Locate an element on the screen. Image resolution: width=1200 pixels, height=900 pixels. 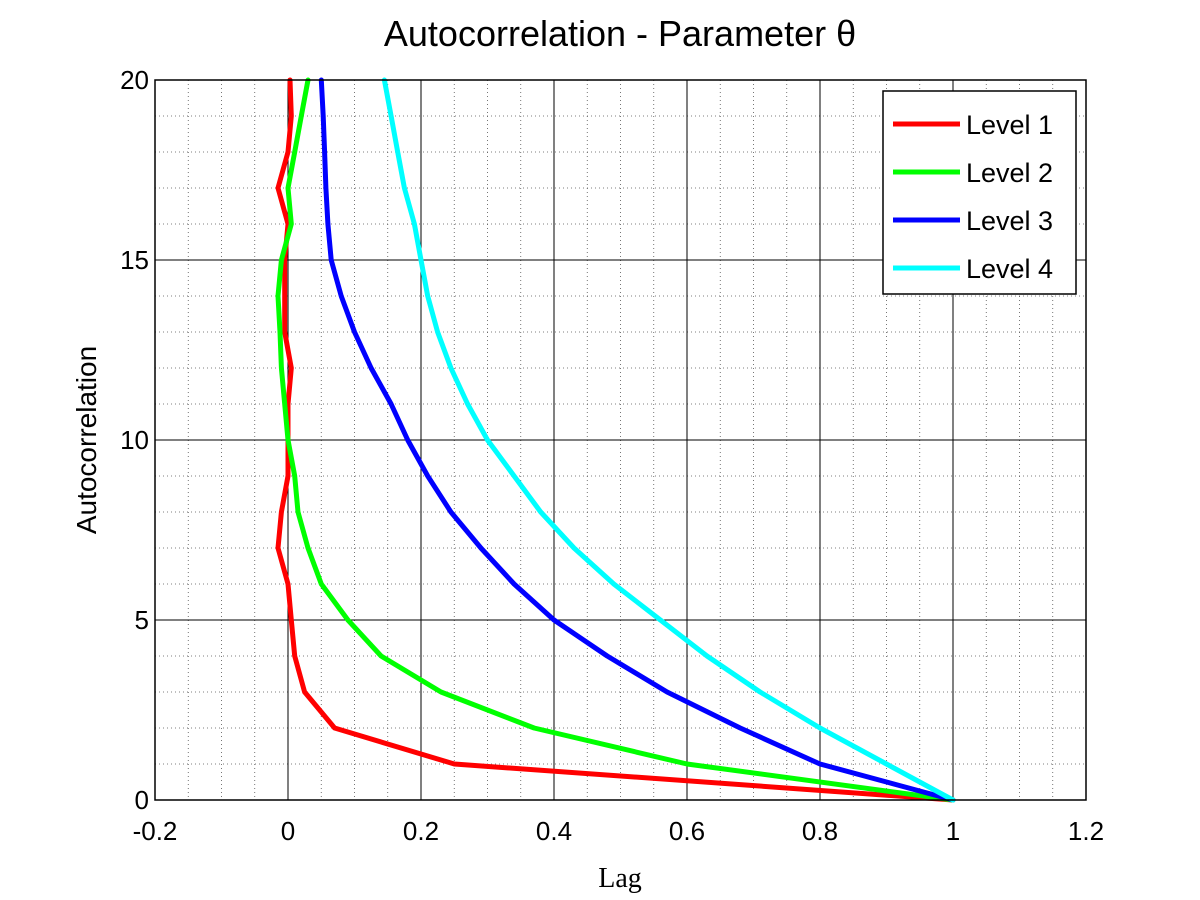
x-tick-label: 0.2 is located at coordinates (421, 831).